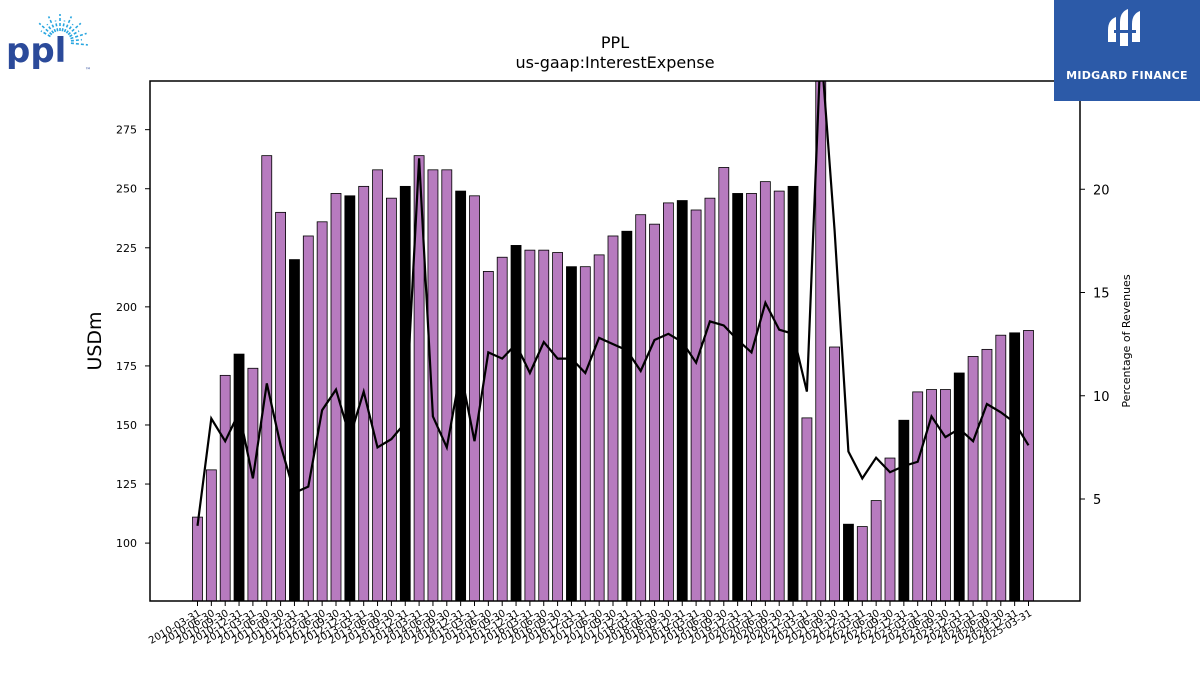 This screenshot has height=675, width=1200. Describe the element at coordinates (1124, 27) in the screenshot. I see `brand-logo-icon` at that location.